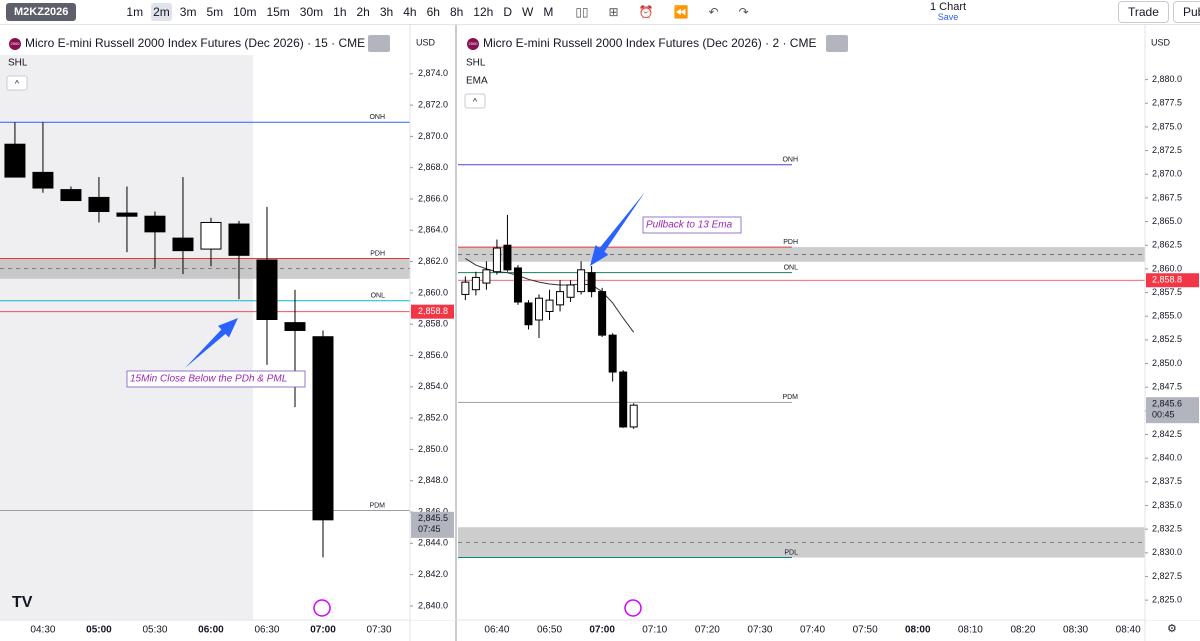 The height and width of the screenshot is (641, 1200). What do you see at coordinates (1022, 630) in the screenshot?
I see `x-tick-label: 08:20` at bounding box center [1022, 630].